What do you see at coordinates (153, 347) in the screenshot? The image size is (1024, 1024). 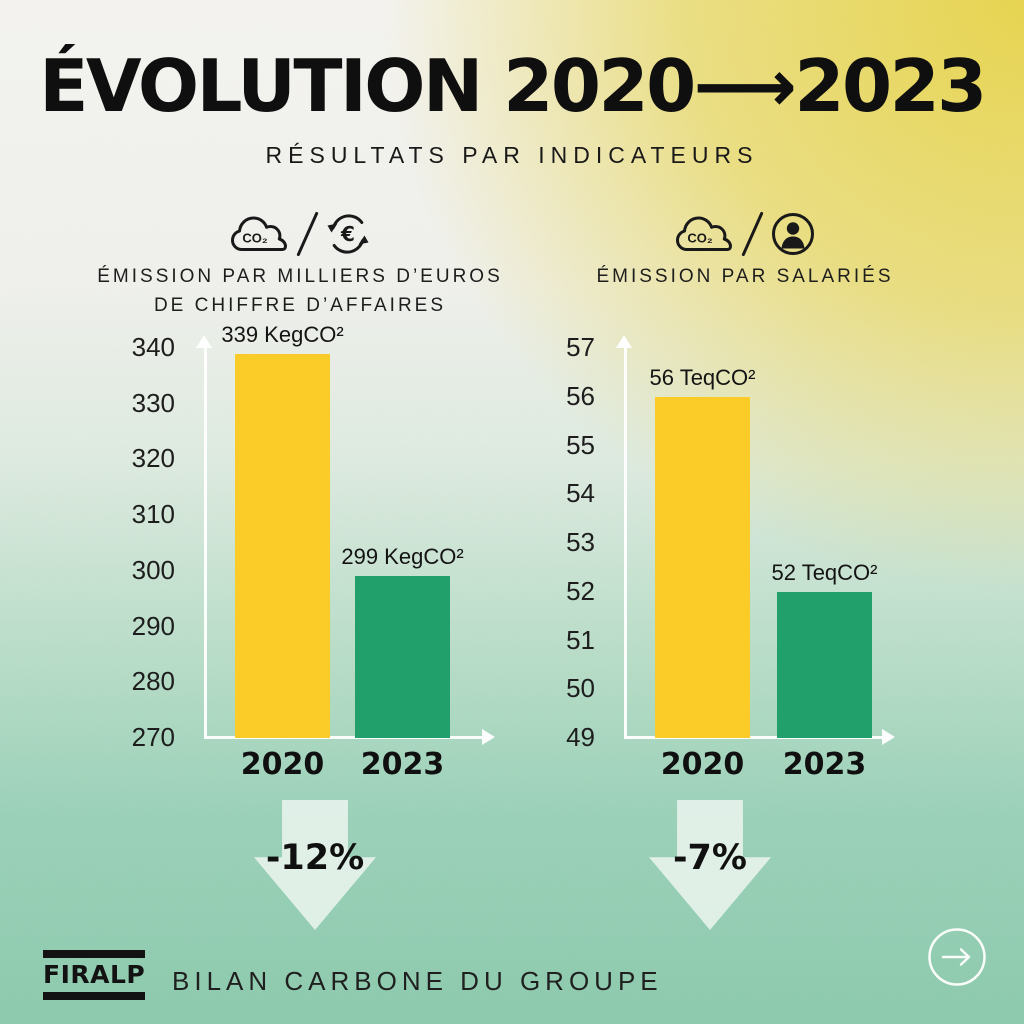 I see `y-tick-label: 340` at bounding box center [153, 347].